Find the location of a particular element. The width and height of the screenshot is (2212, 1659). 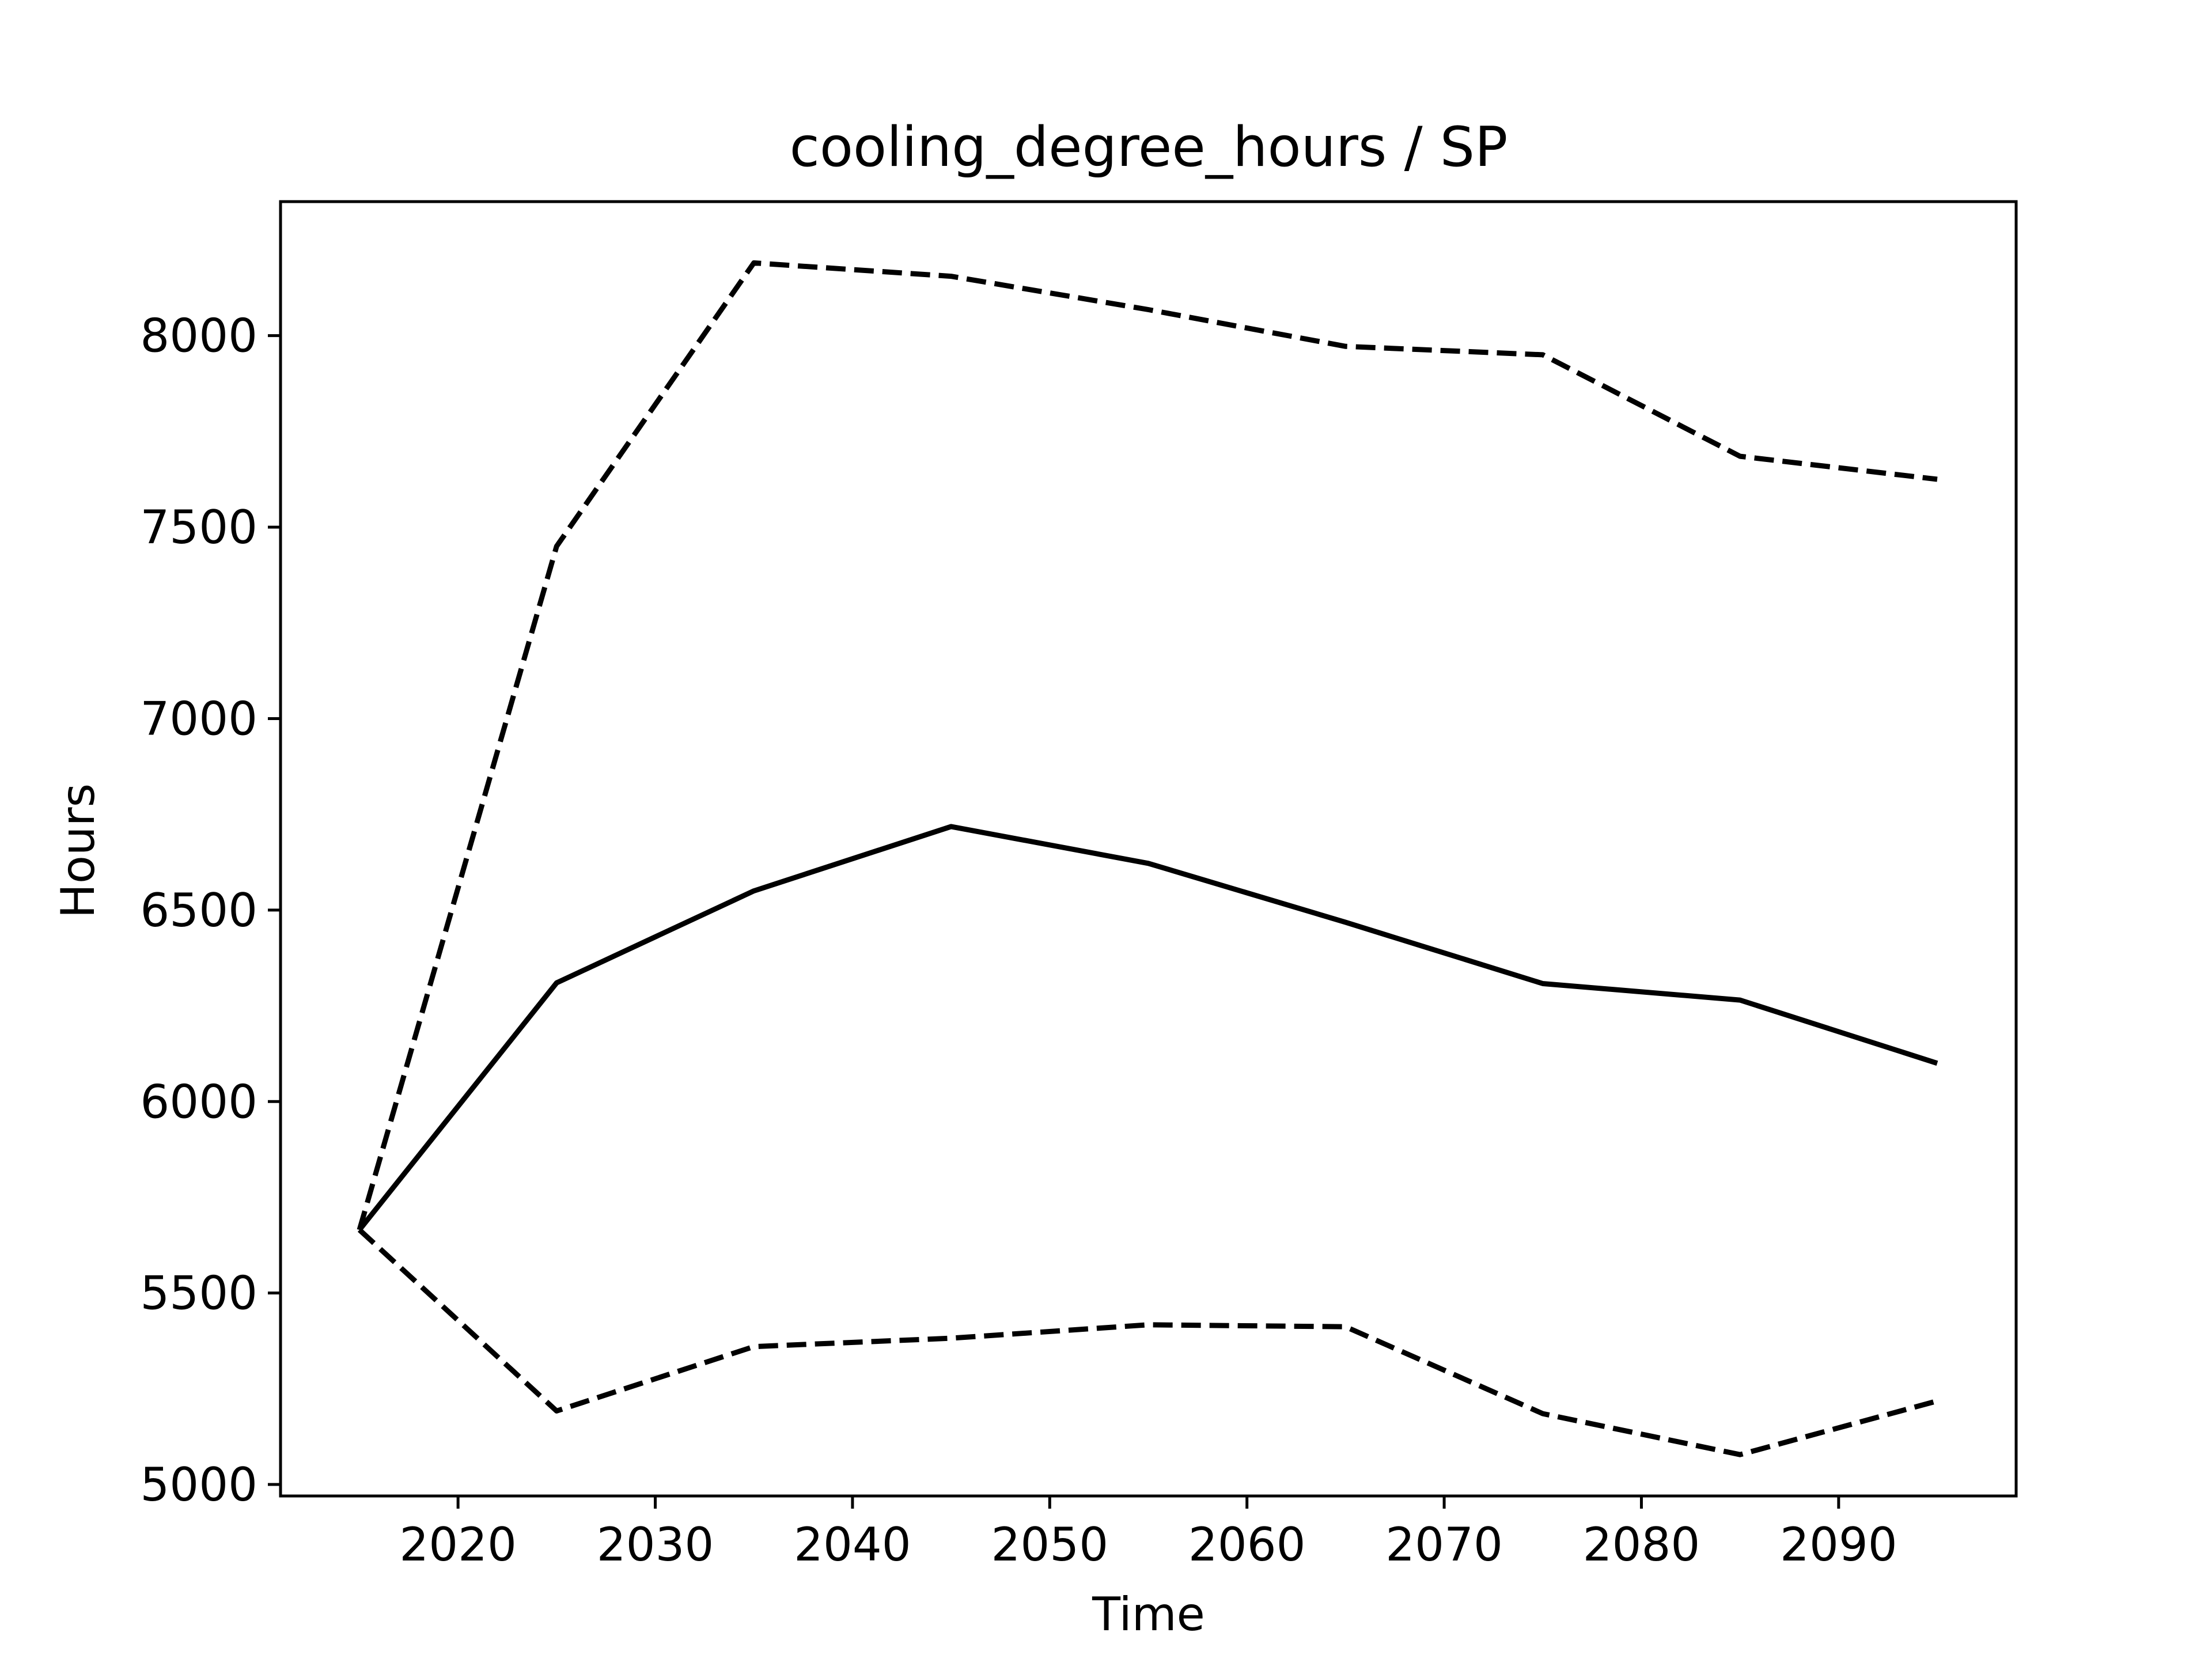

y-tick-label: 5500 is located at coordinates (198, 1293).